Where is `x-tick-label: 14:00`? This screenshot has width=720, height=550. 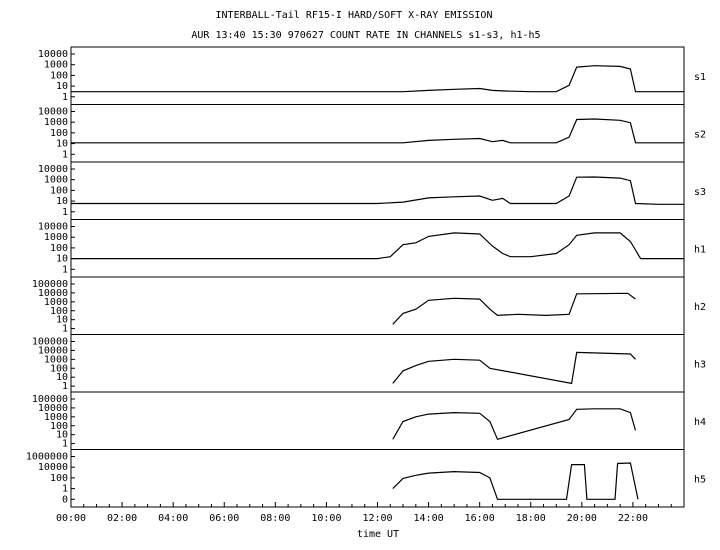 x-tick-label: 14:00 is located at coordinates (429, 518).